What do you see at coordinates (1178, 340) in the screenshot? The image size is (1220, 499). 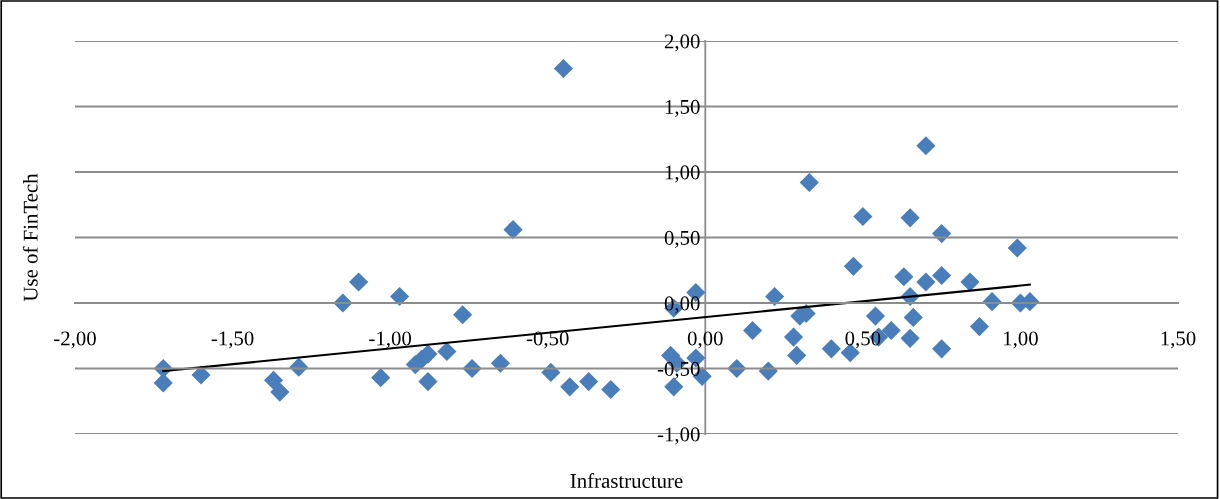 I see `x-tick-label: 1,50` at bounding box center [1178, 340].